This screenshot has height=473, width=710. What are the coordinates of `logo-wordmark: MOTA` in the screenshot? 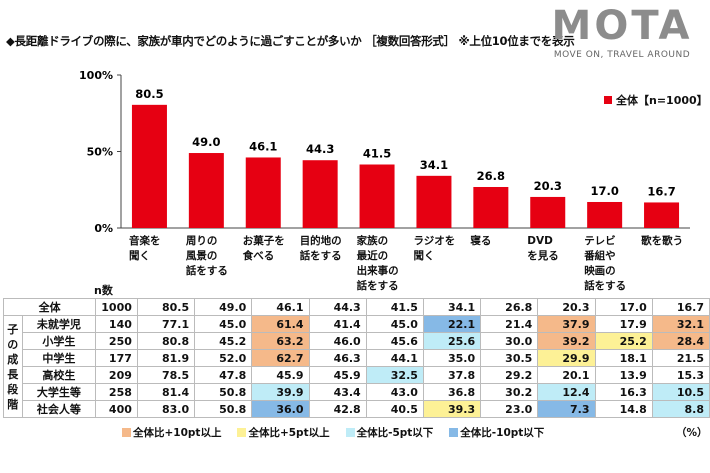 It's located at (622, 26).